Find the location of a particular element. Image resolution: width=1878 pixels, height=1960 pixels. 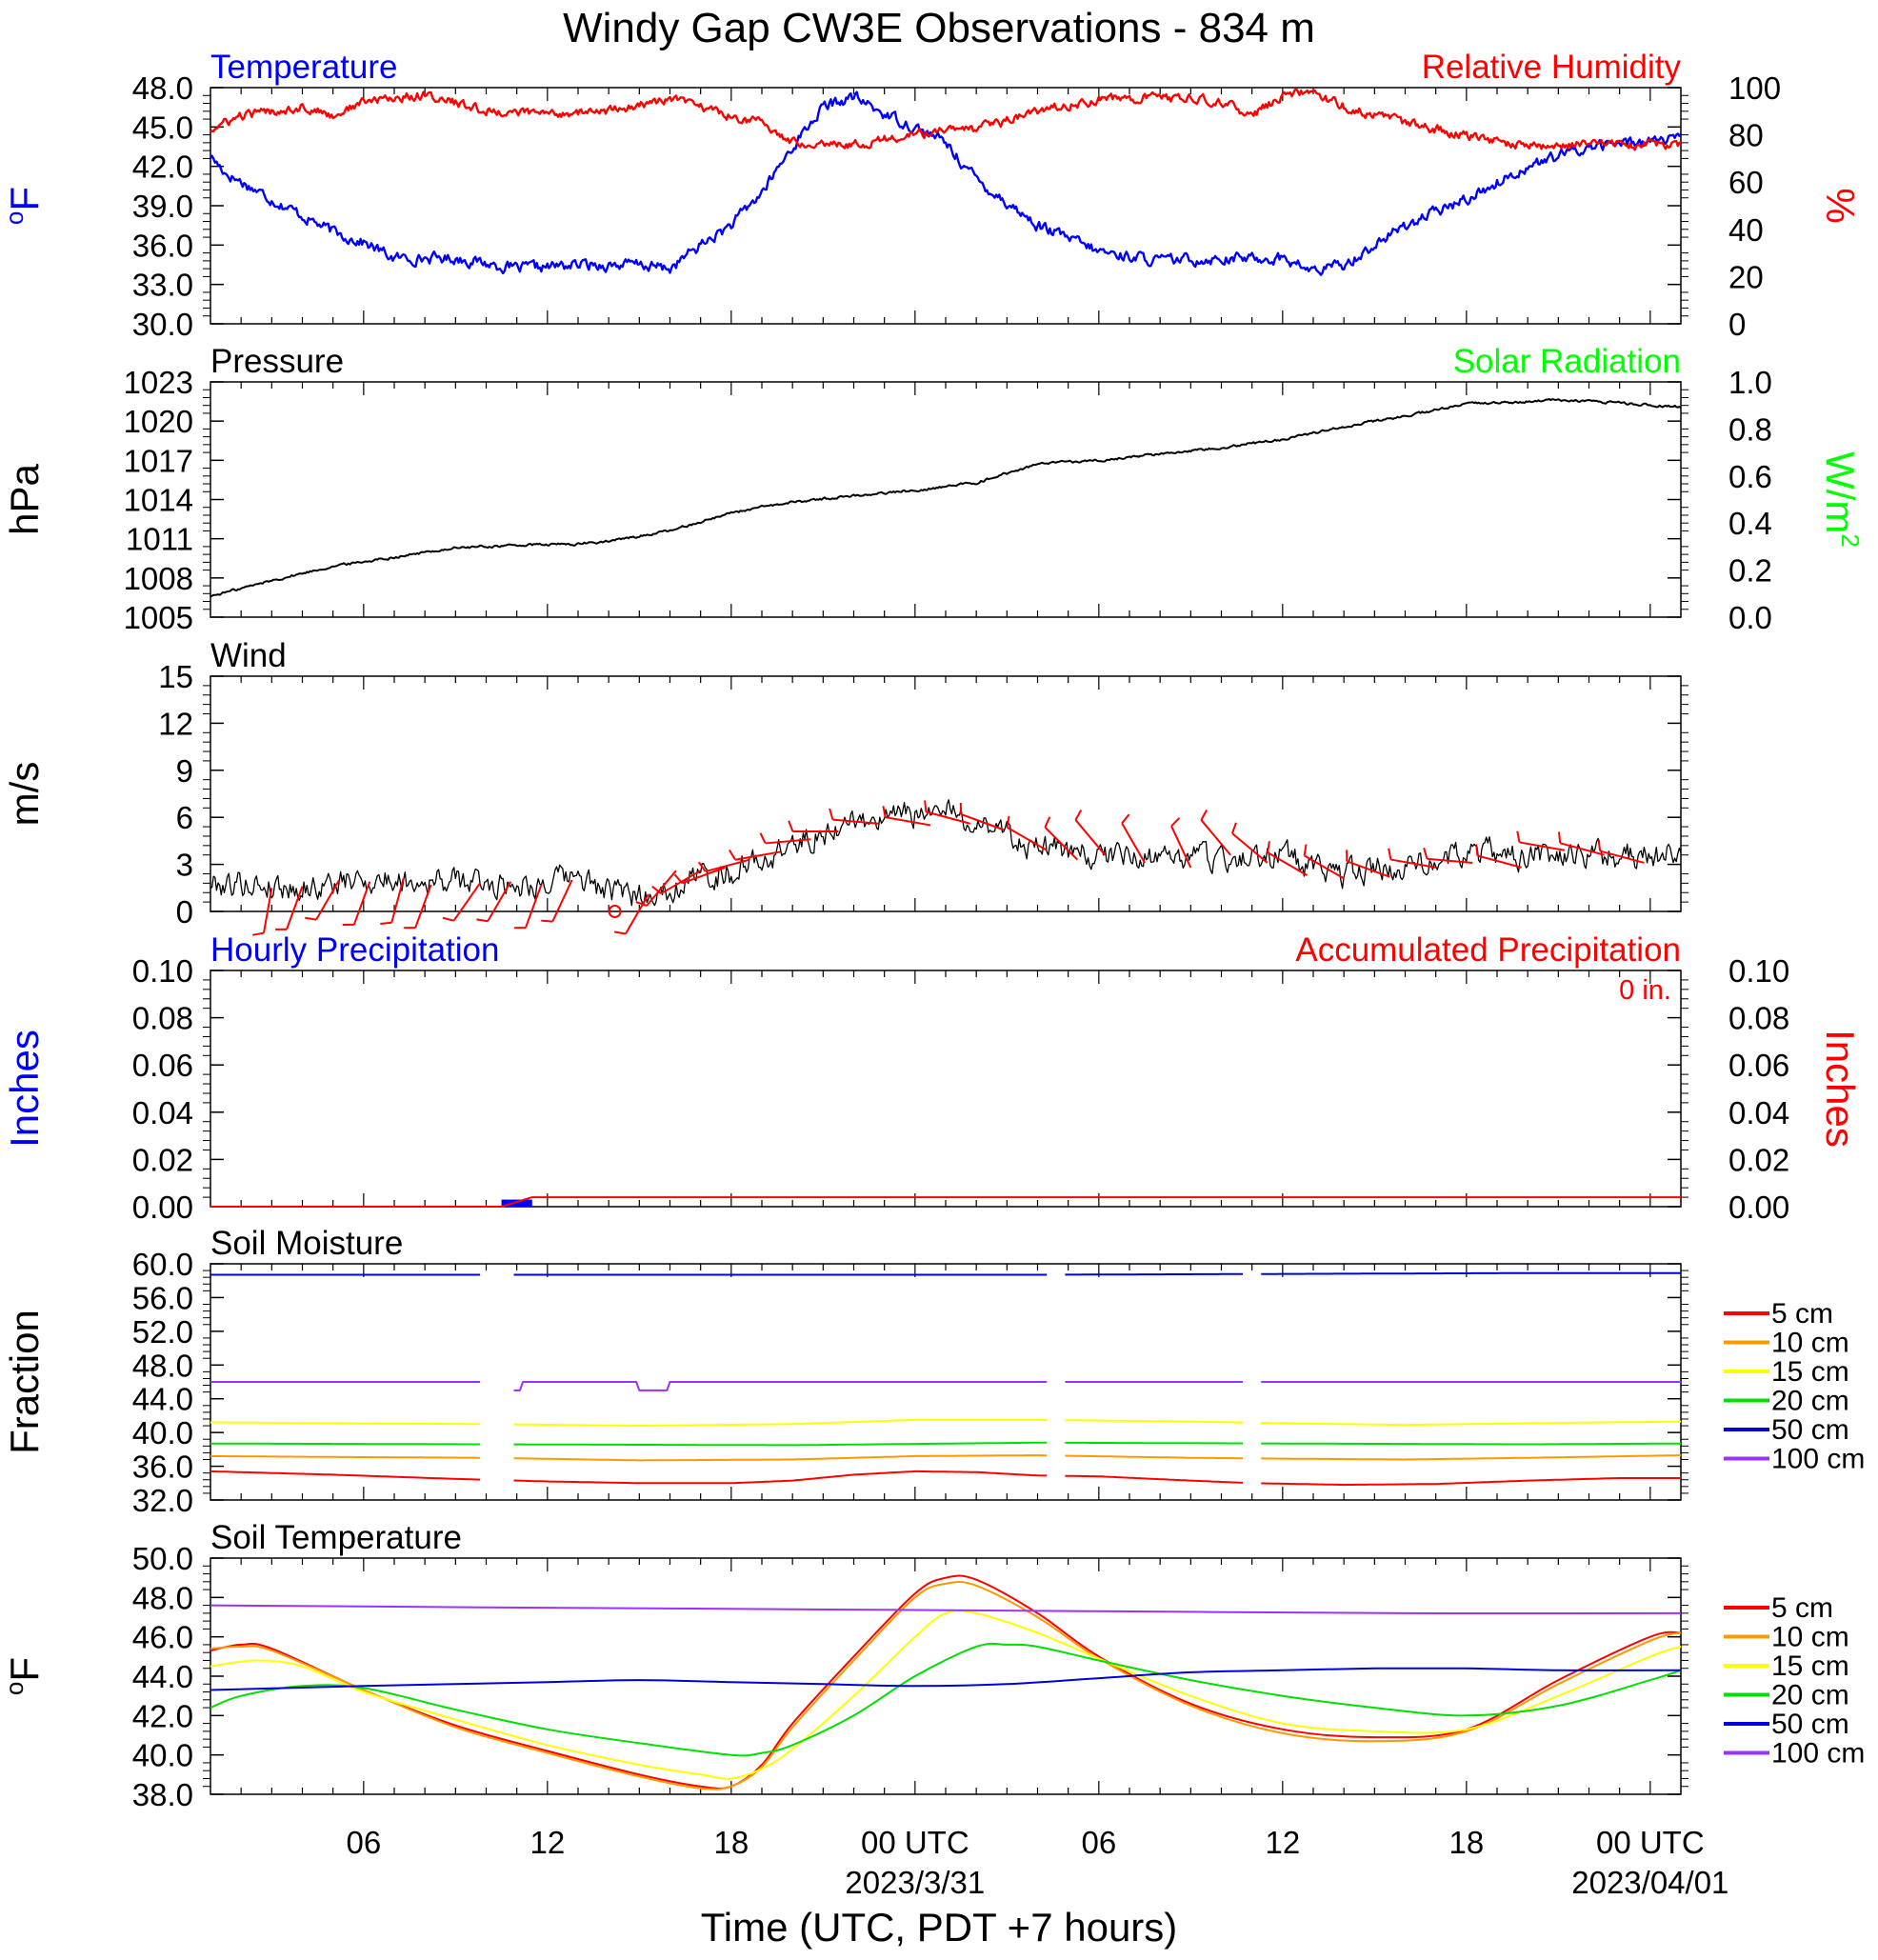

y-tick-label: 3 is located at coordinates (184, 865).